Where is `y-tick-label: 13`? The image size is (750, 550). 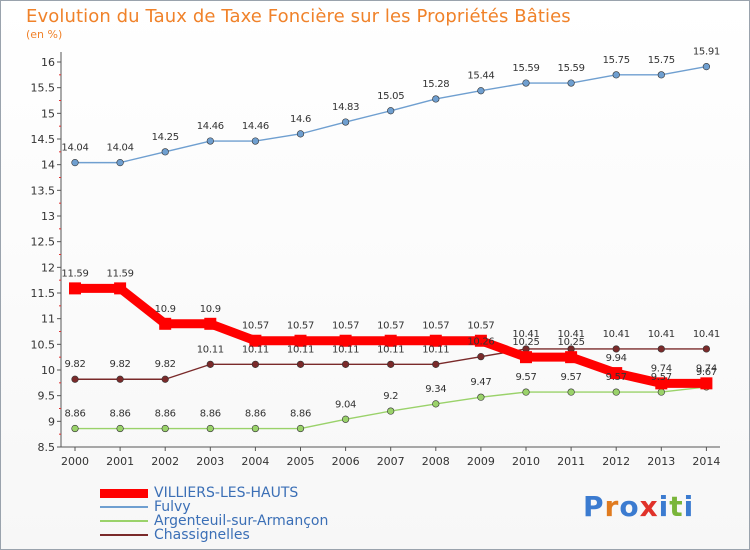
y-tick-label: 13 is located at coordinates (48, 216).